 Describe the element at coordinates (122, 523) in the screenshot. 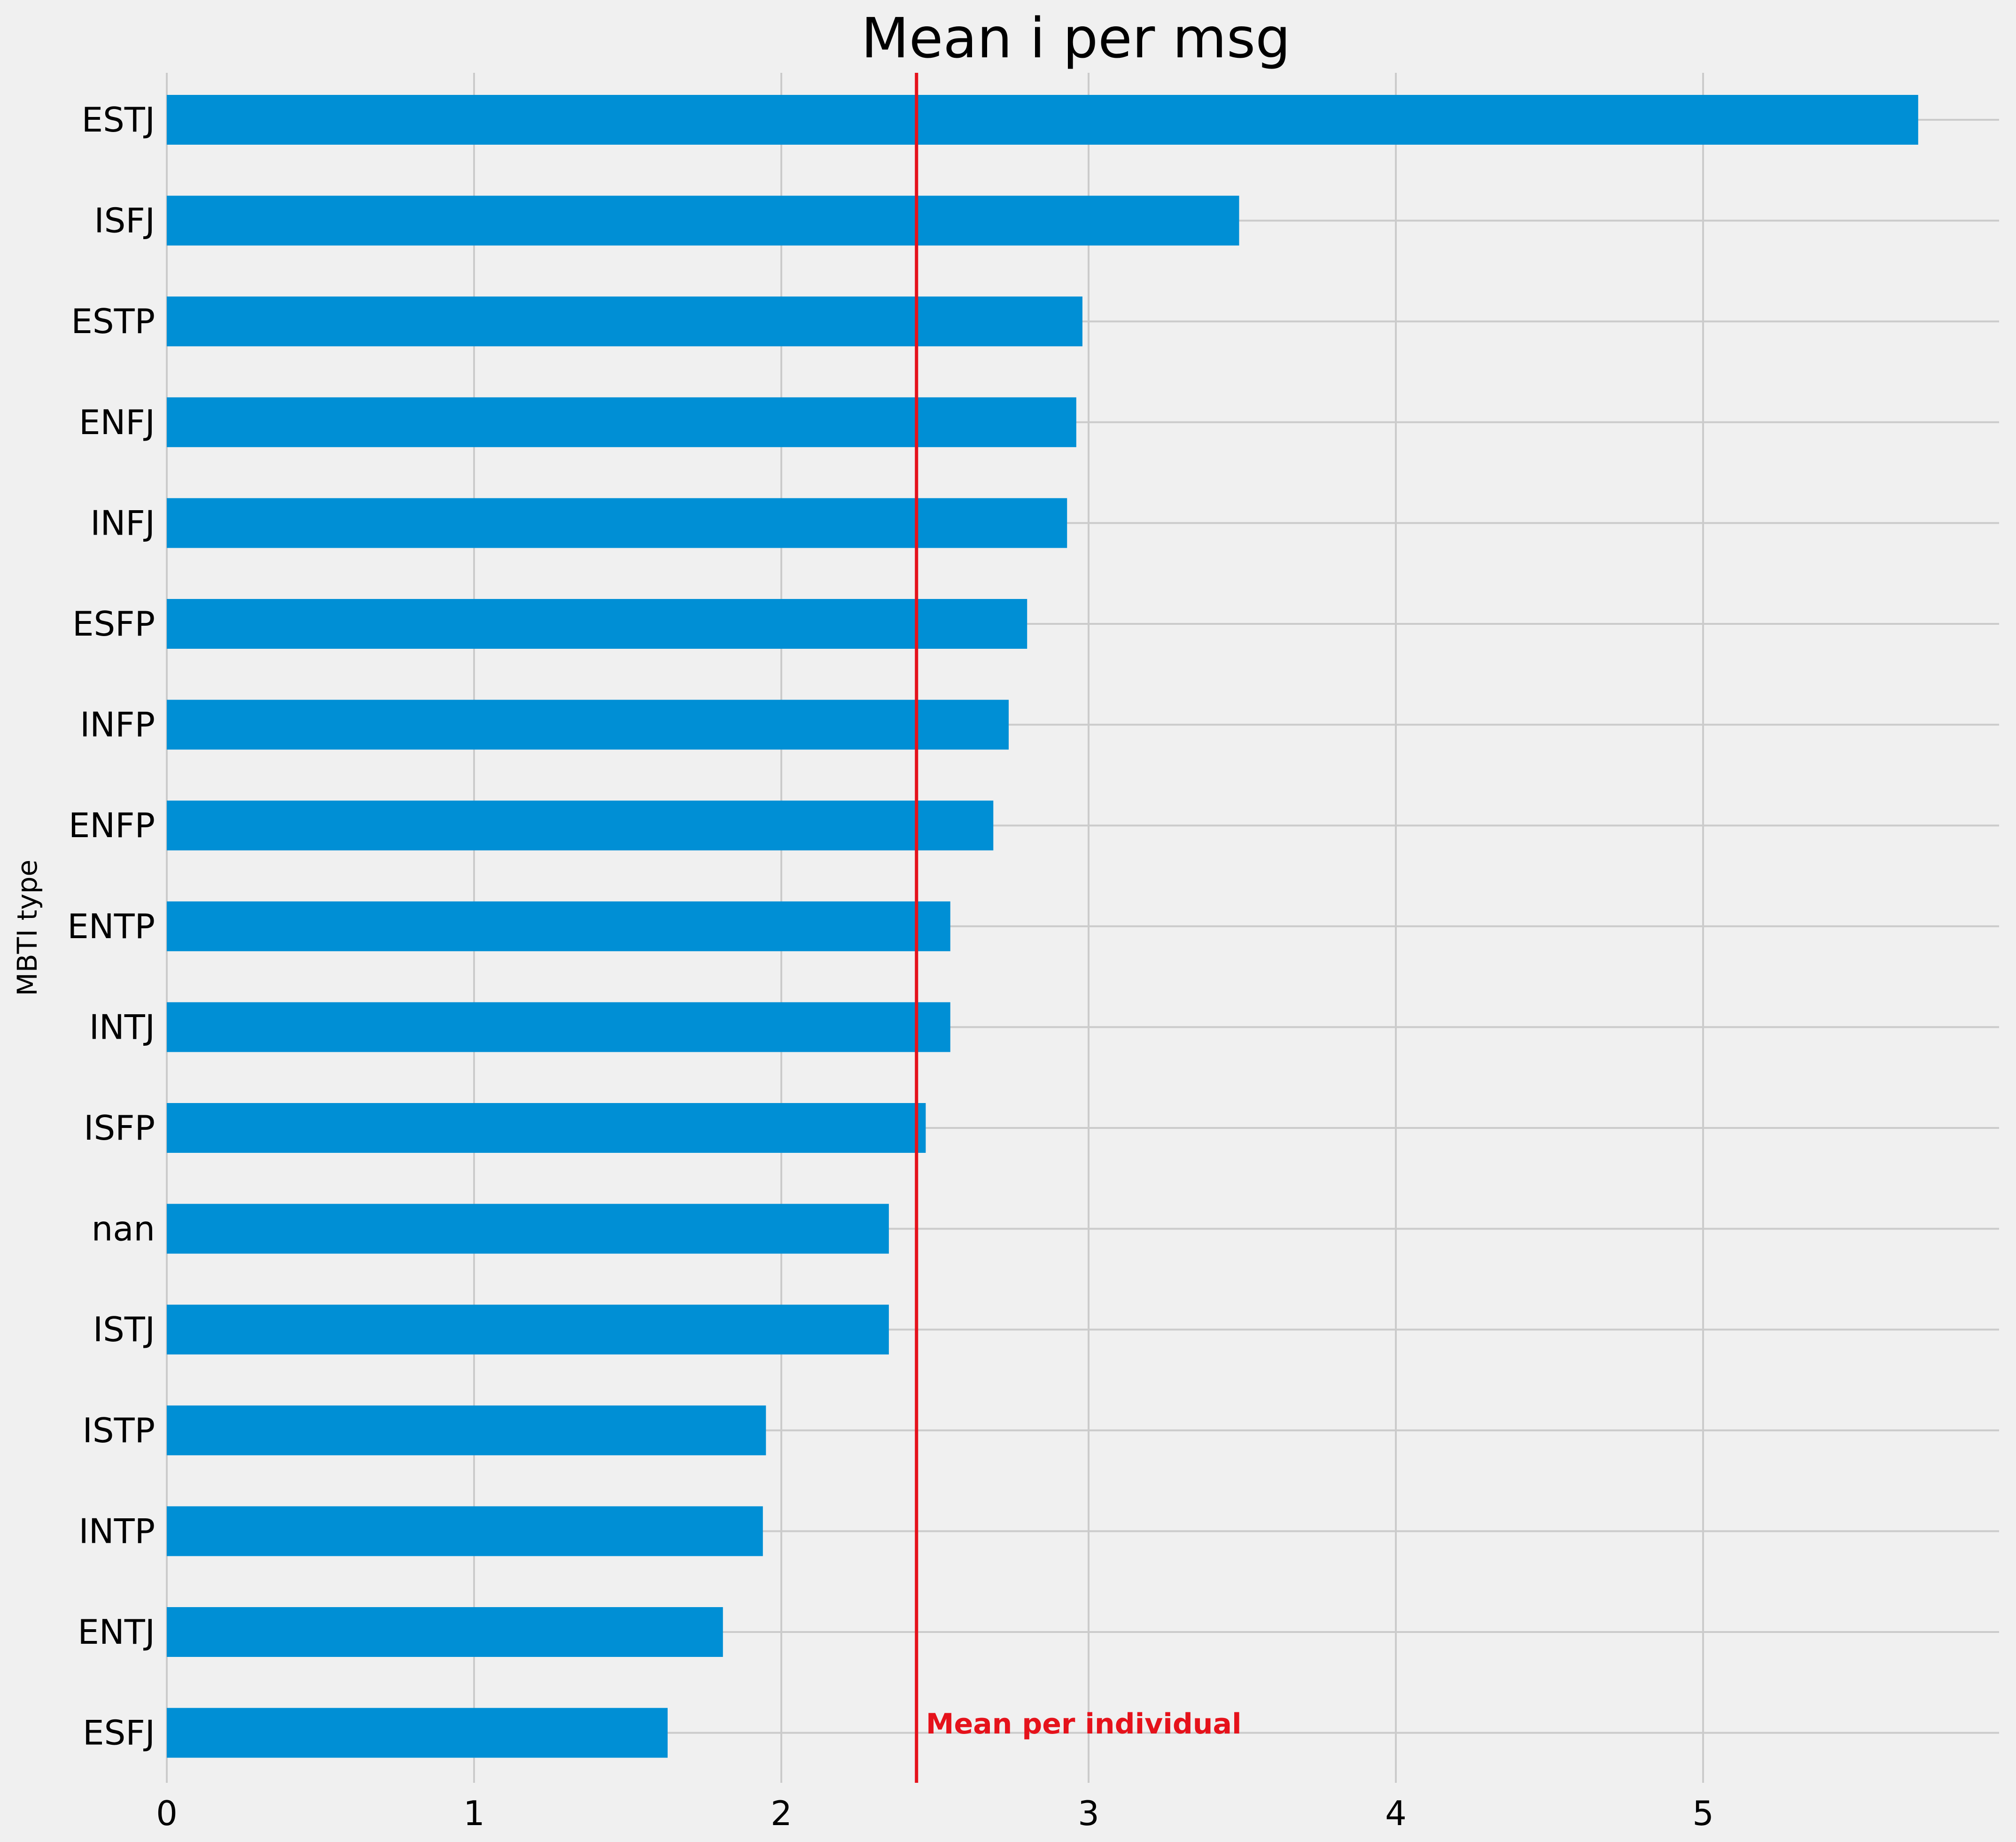

I see `y-tick-label: INFJ` at that location.